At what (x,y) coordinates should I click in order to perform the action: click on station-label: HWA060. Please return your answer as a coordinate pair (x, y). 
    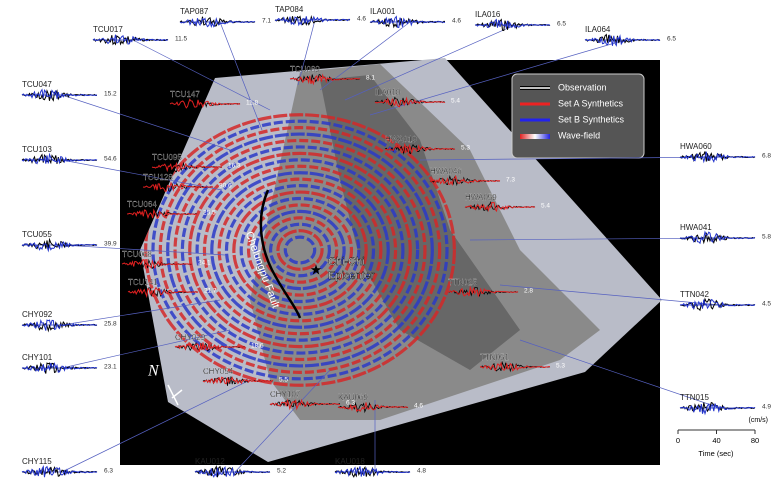
    Looking at the image, I should click on (696, 146).